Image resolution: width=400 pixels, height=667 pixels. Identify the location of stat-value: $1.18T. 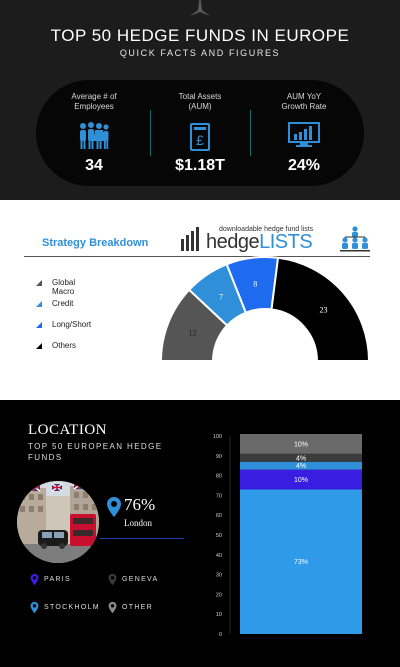
(200, 165).